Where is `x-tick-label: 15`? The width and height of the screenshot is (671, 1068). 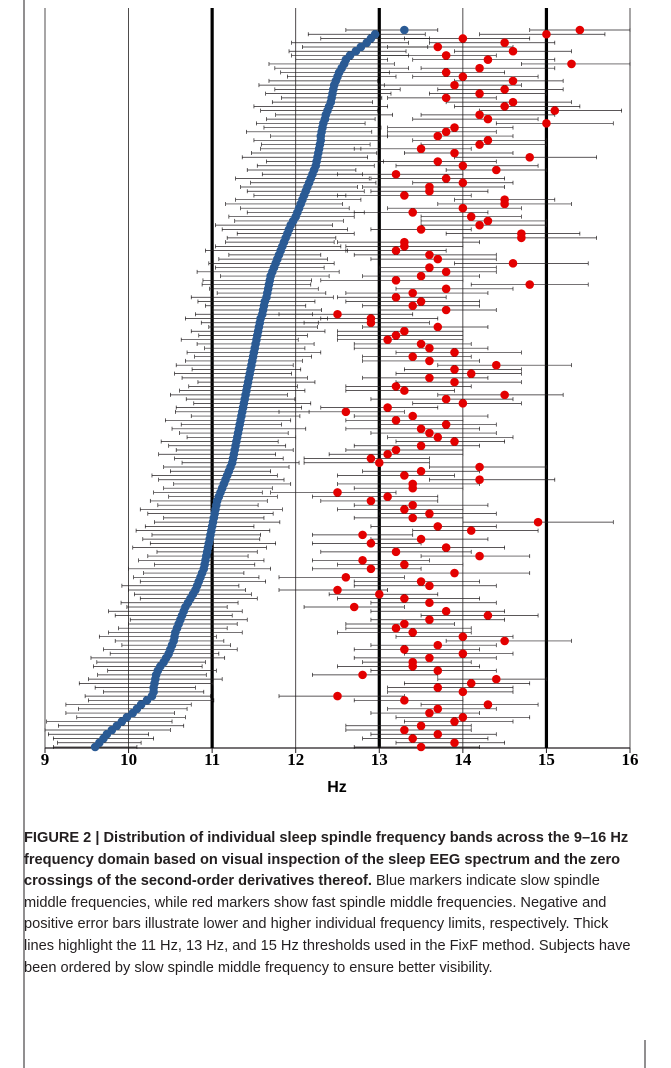
x-tick-label: 15 is located at coordinates (546, 759).